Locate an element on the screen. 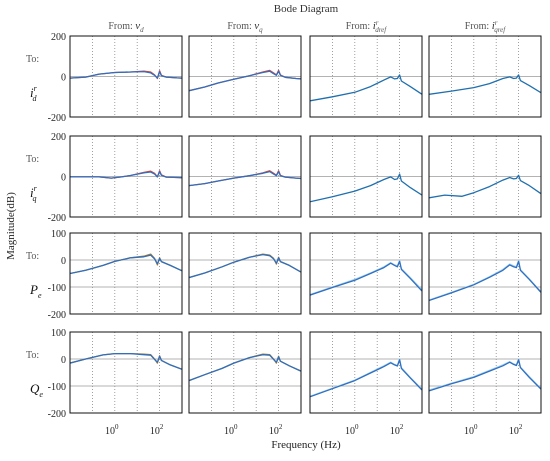  from-sup-2: r is located at coordinates (377, 23).